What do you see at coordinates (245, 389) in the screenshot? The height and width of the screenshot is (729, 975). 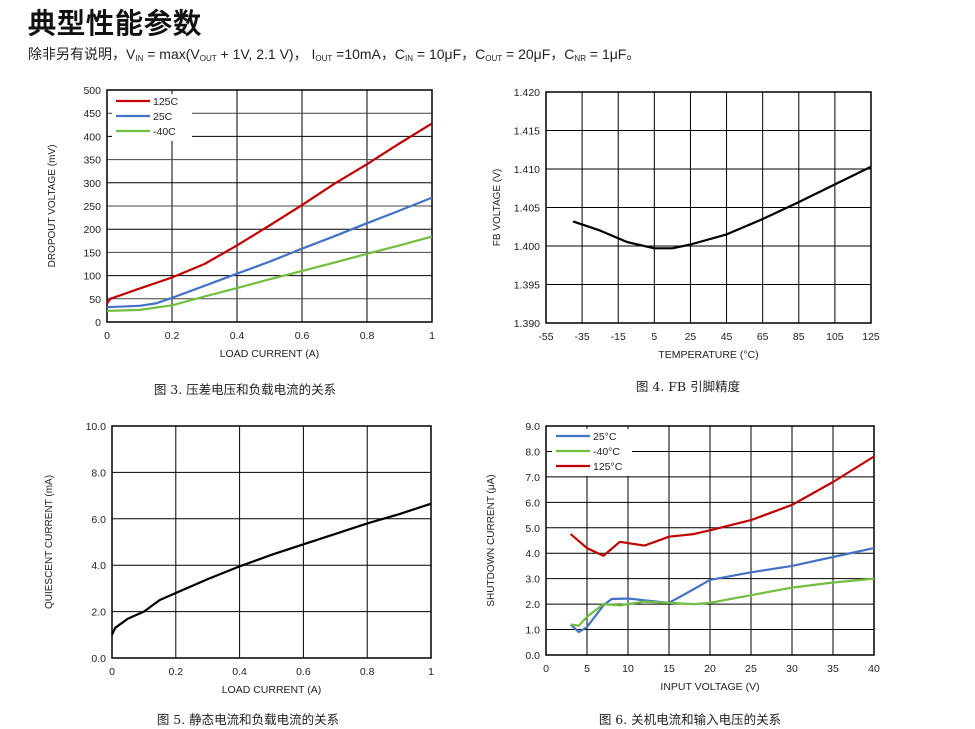 I see `figure-3-caption: 图 3. 压差电压和负载电流的关系` at bounding box center [245, 389].